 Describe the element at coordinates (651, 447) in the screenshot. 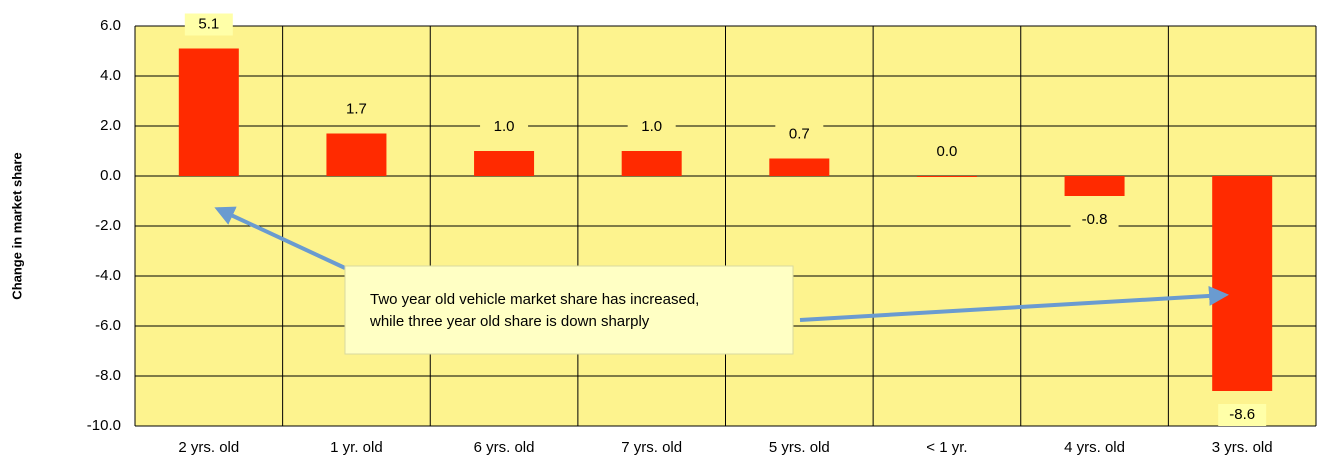

I see `x-tick-label: 7 yrs. old` at that location.